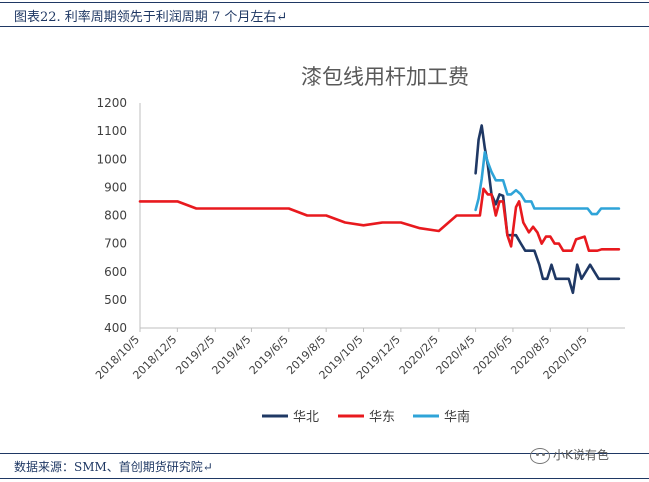 This screenshot has width=649, height=482. I want to click on caption-rule, so click(324, 26).